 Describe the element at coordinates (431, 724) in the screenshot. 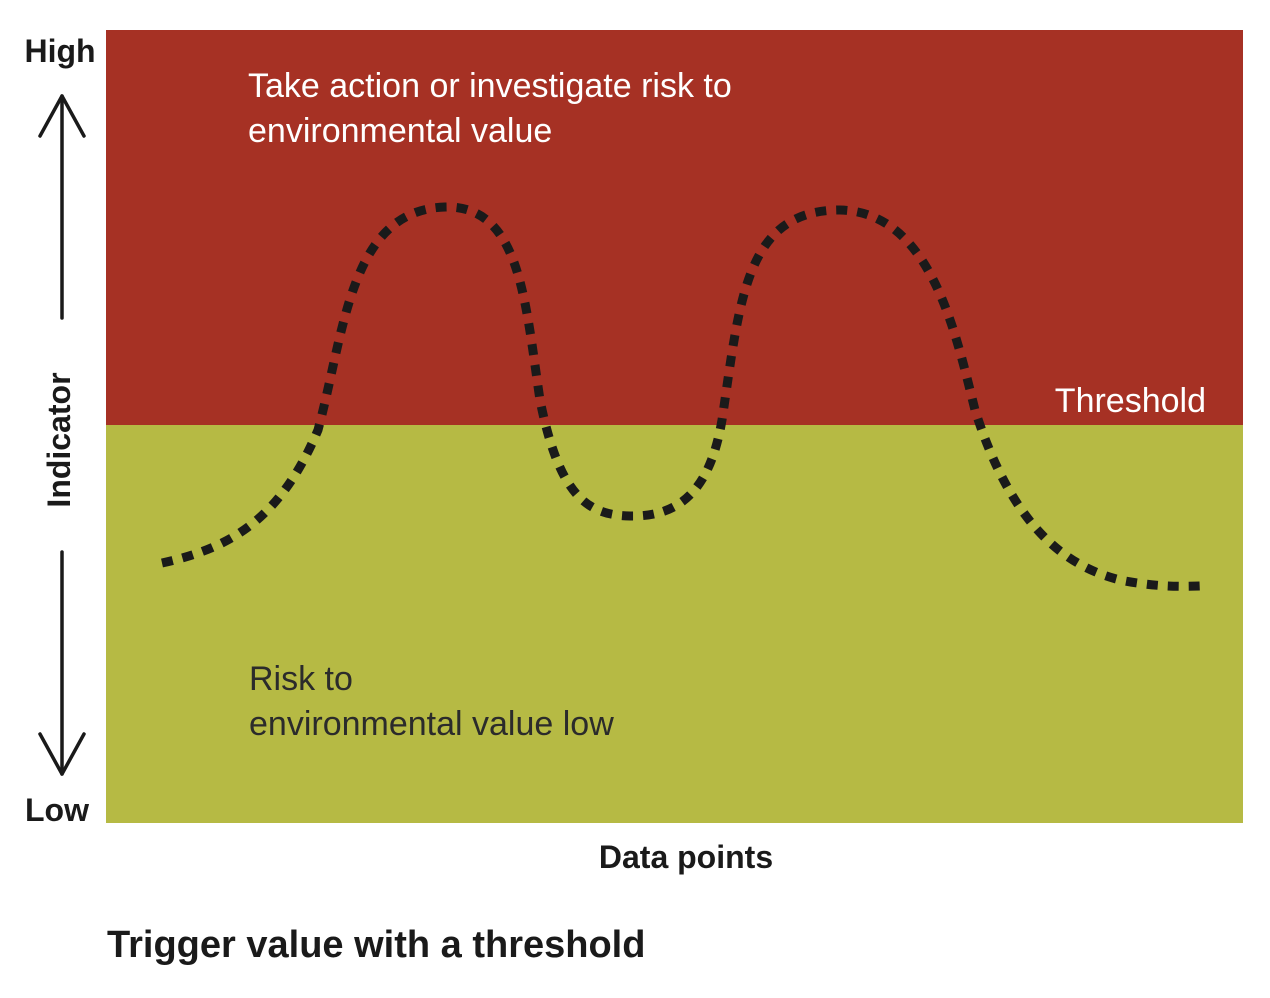

I see `lower-zone-text-line2: environmental value low` at that location.